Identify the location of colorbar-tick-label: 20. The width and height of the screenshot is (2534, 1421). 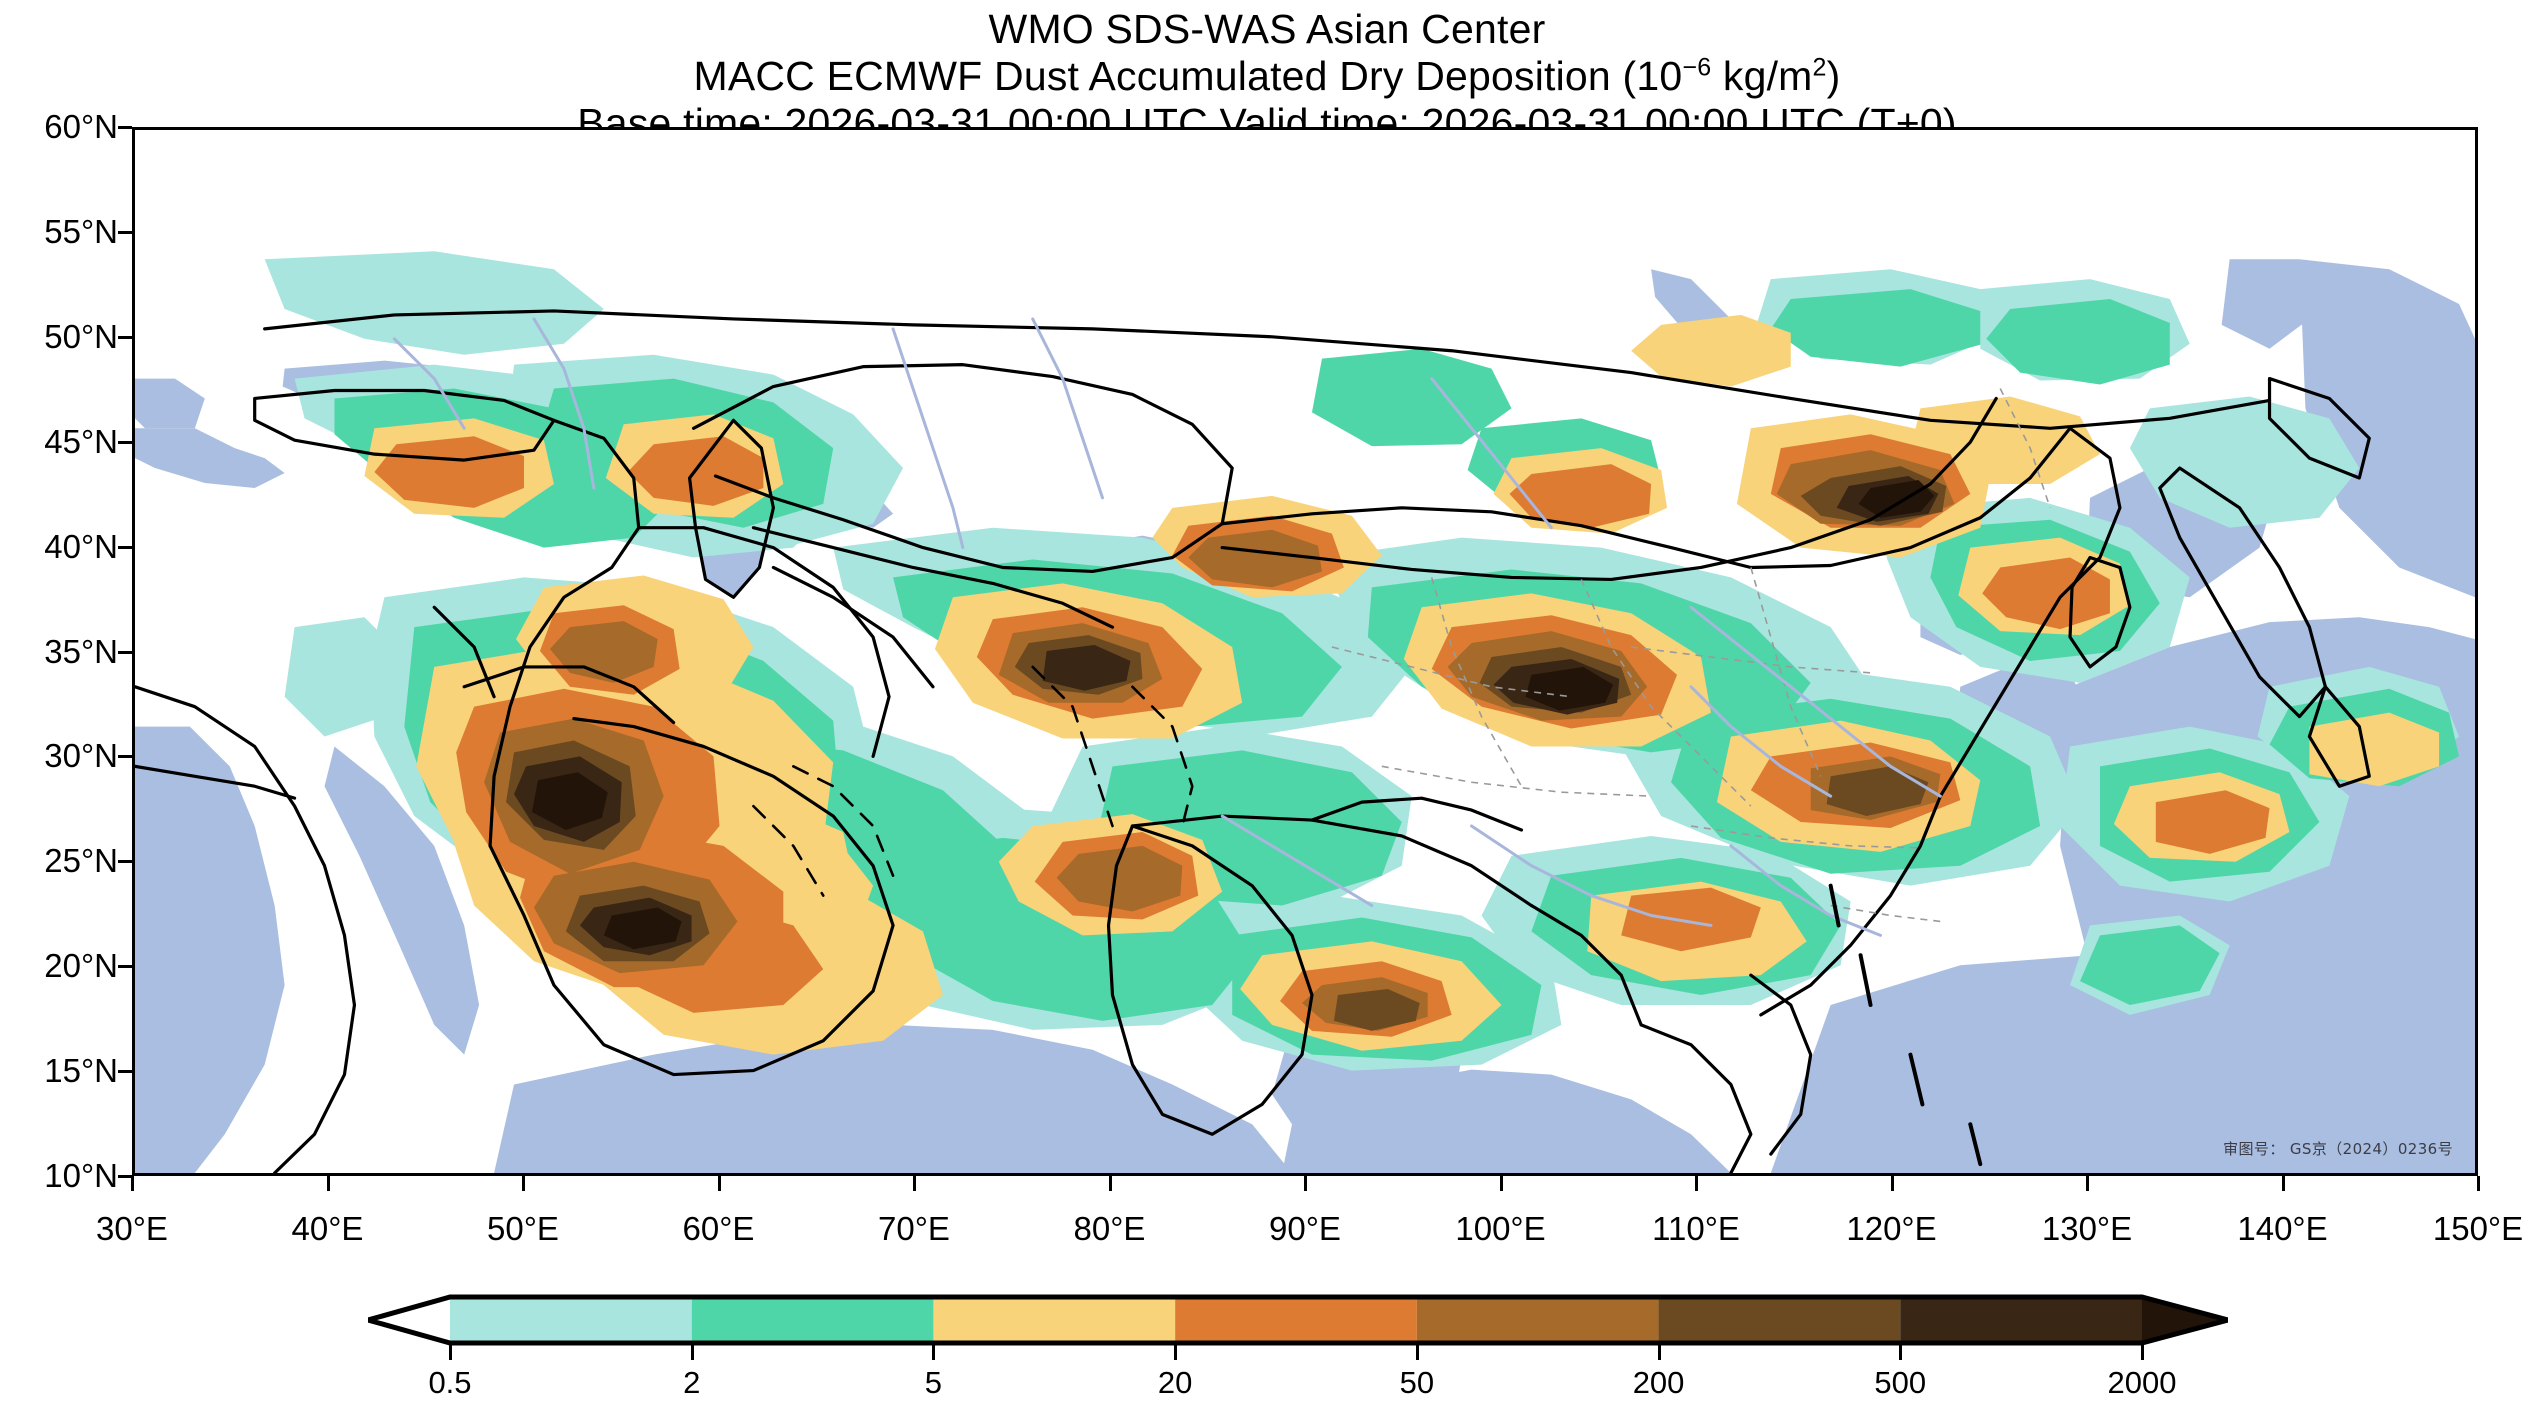
(1175, 1382).